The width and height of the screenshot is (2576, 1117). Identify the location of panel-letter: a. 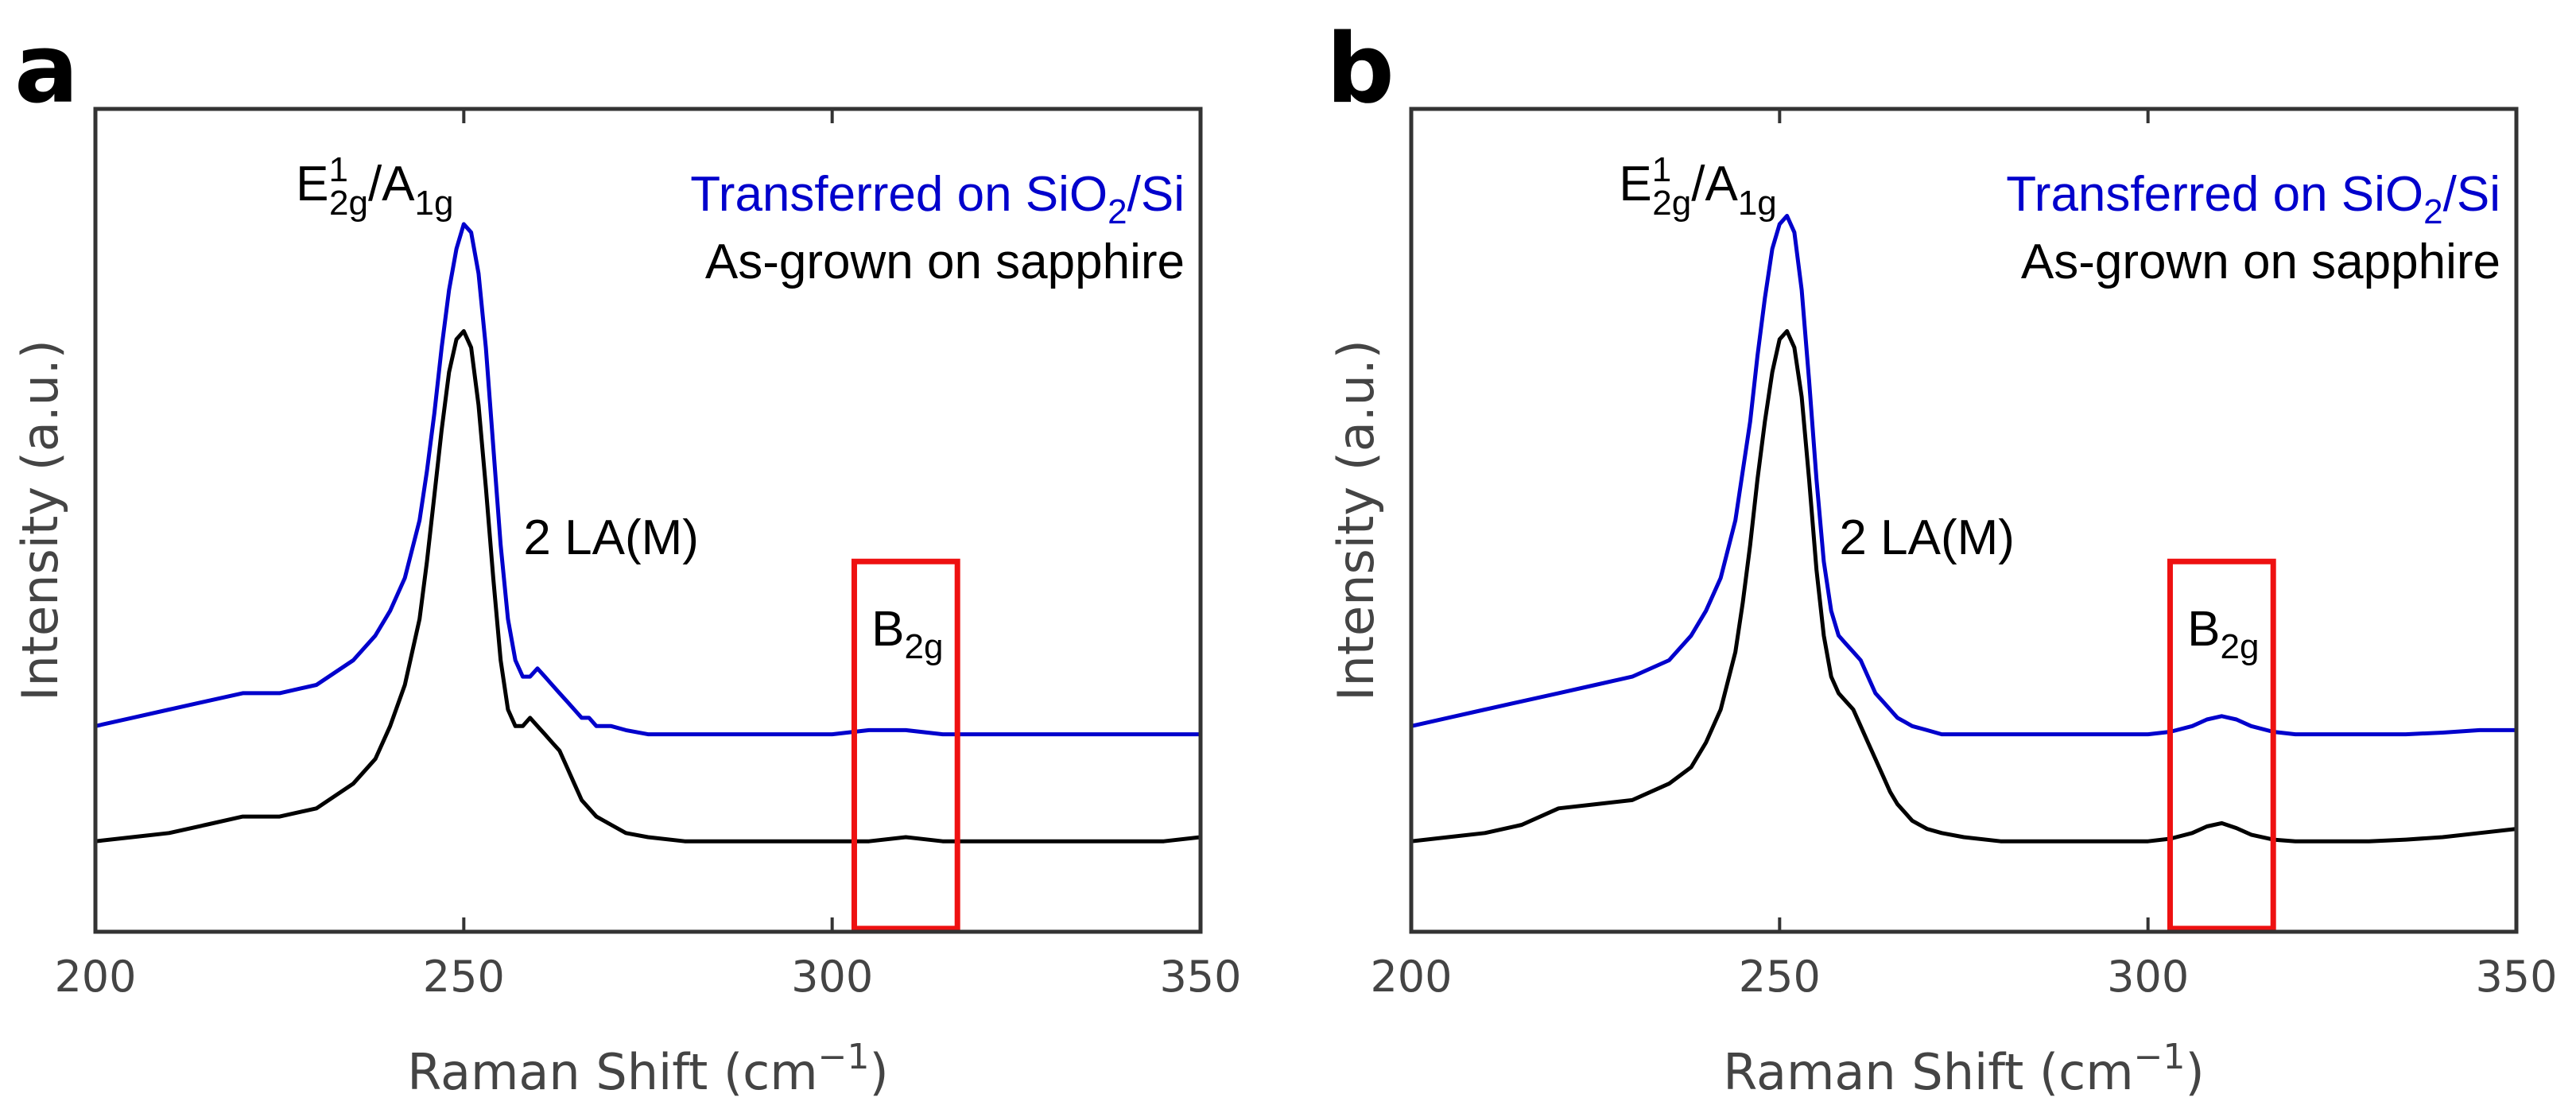
(47, 69).